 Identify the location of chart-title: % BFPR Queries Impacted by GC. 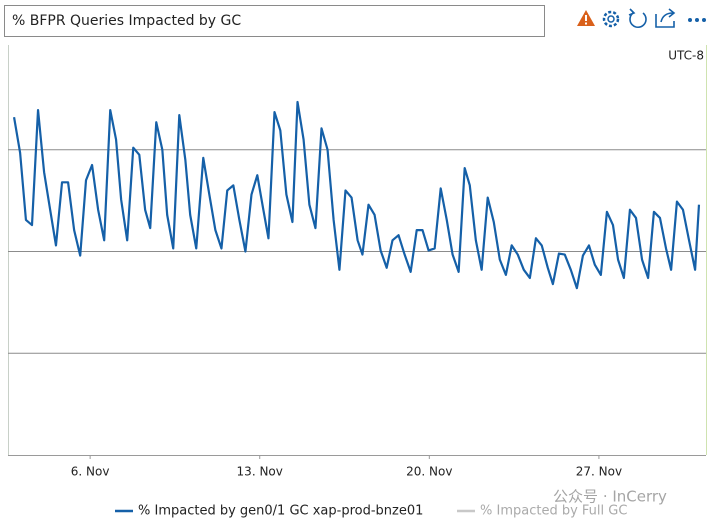
(126, 21).